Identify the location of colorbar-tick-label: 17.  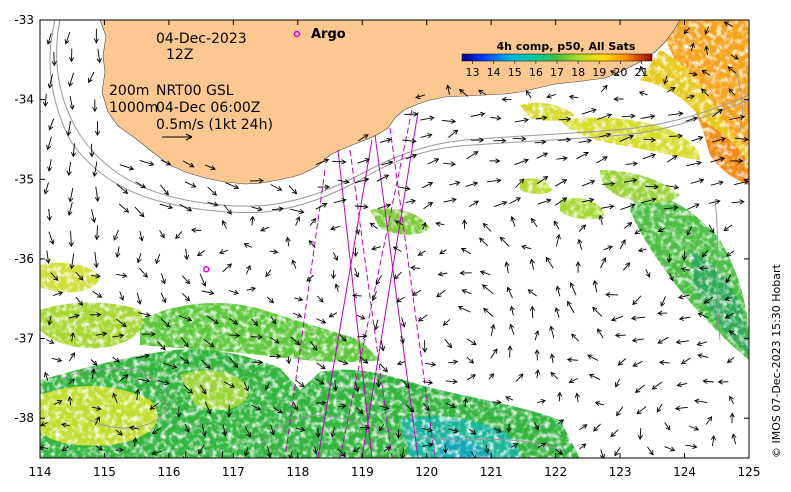
(557, 72).